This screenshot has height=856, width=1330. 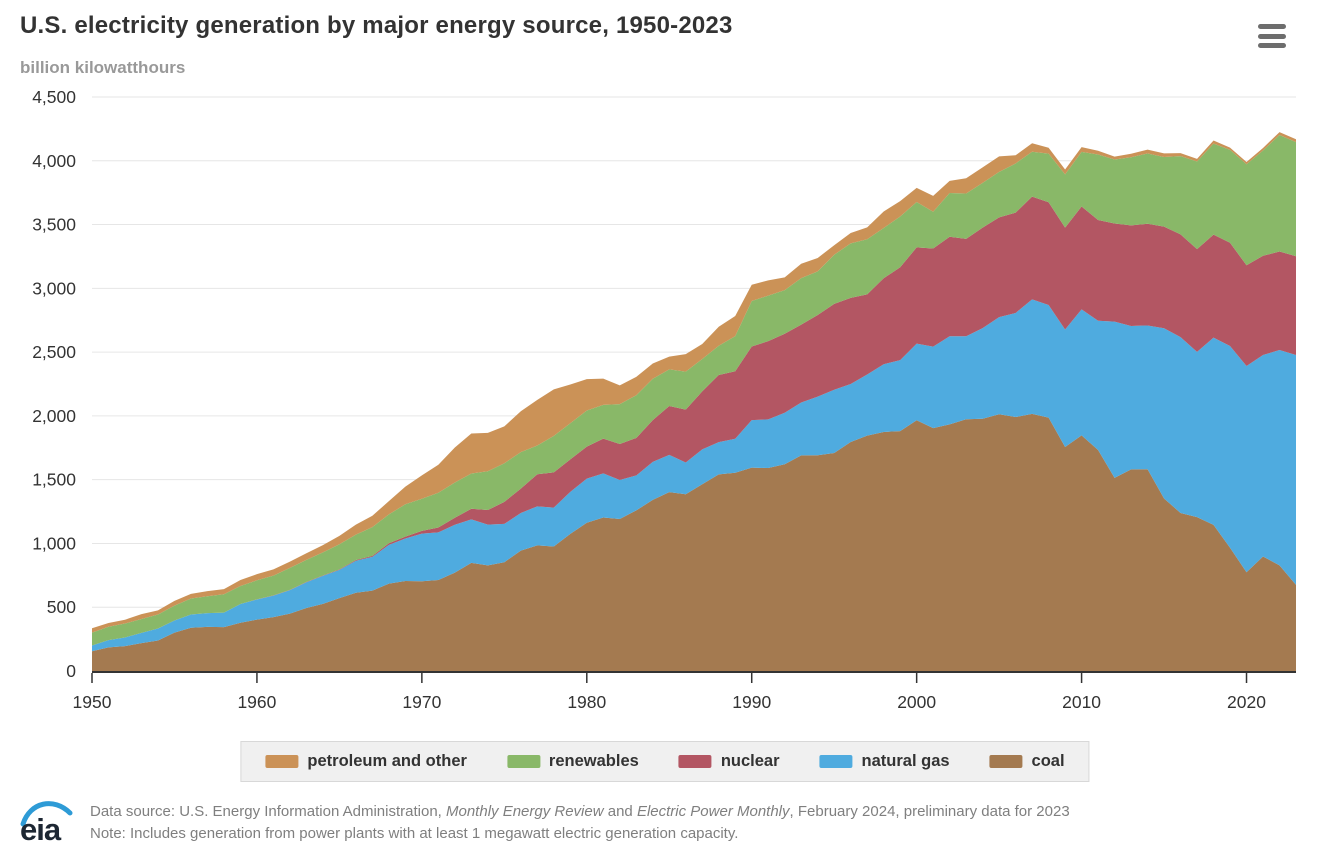 I want to click on petroleum-swatch-icon, so click(x=282, y=761).